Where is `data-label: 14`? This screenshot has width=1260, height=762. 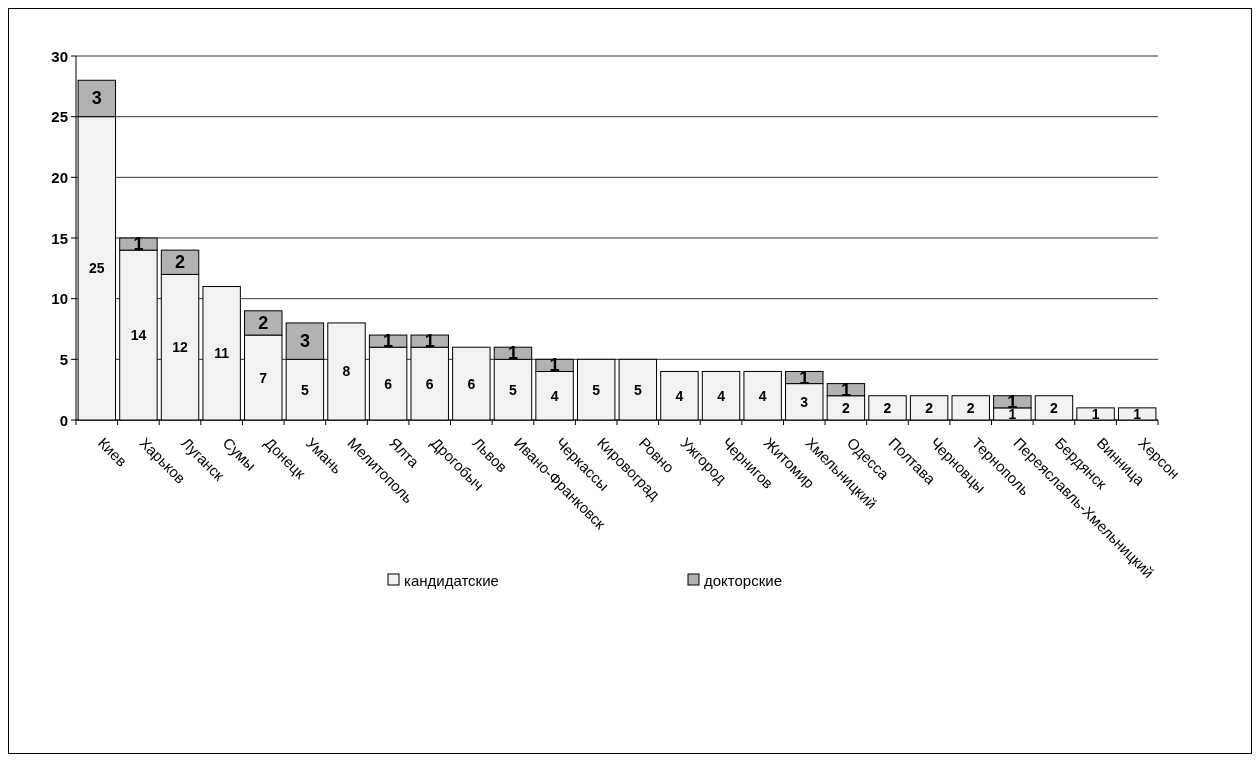
data-label: 14 is located at coordinates (138, 335).